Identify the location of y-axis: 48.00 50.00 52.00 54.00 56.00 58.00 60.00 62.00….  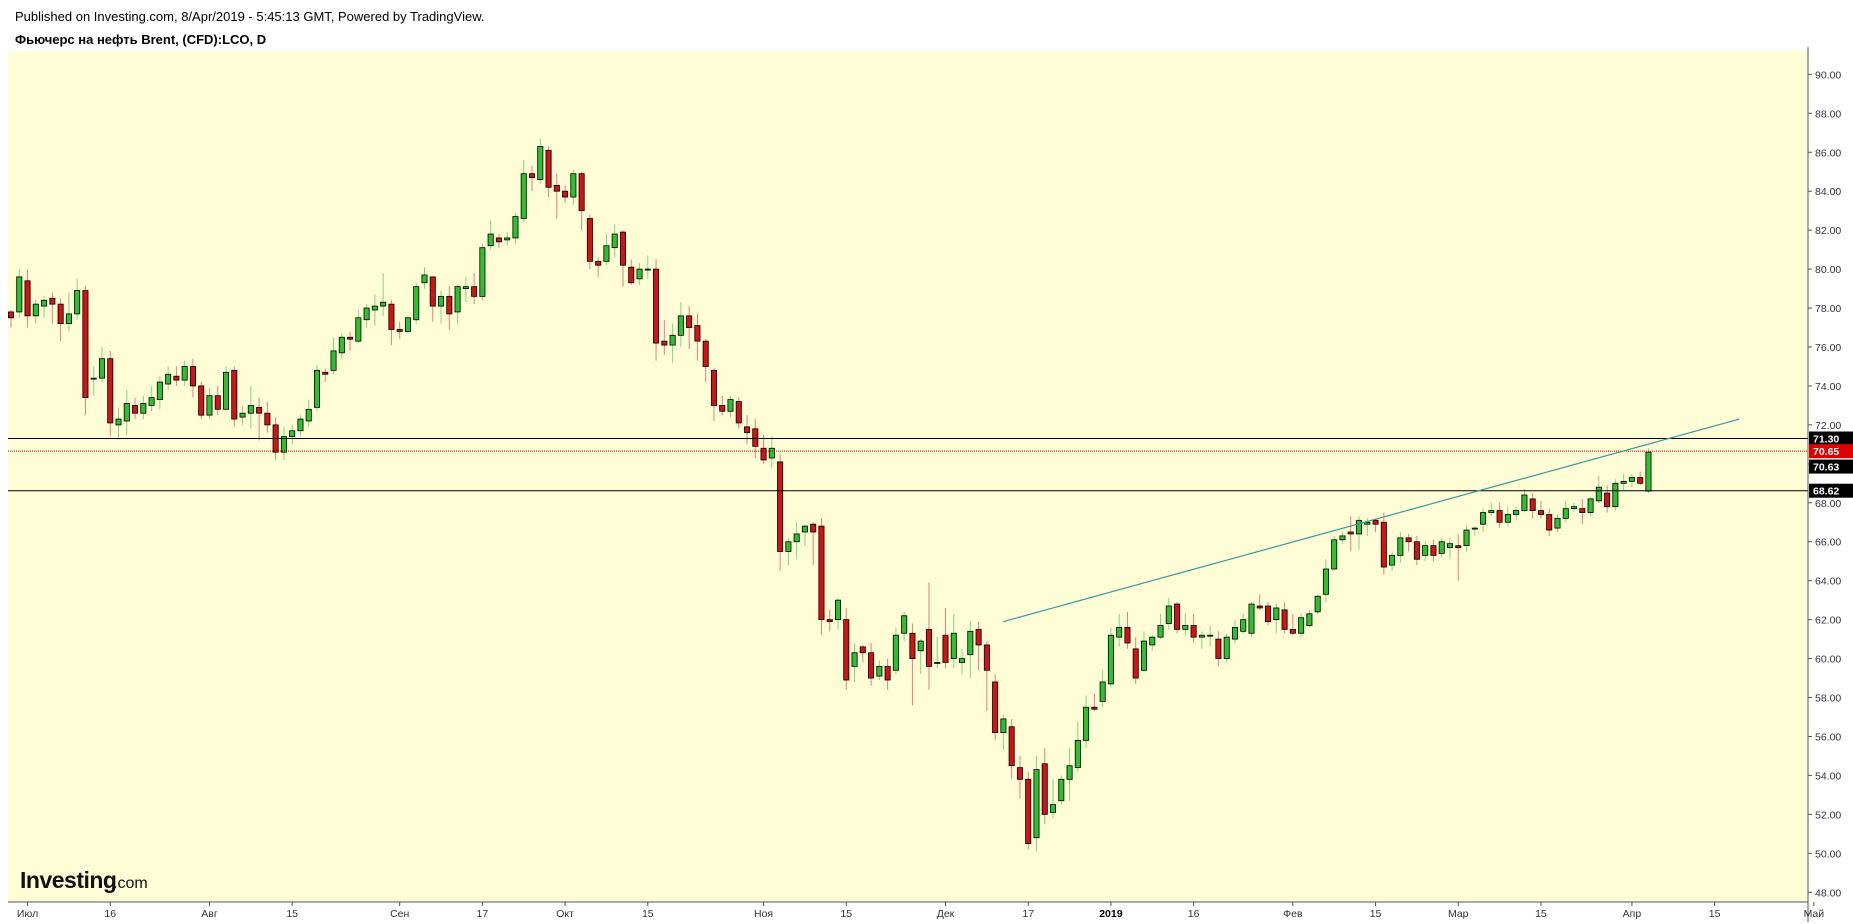
(1824, 484).